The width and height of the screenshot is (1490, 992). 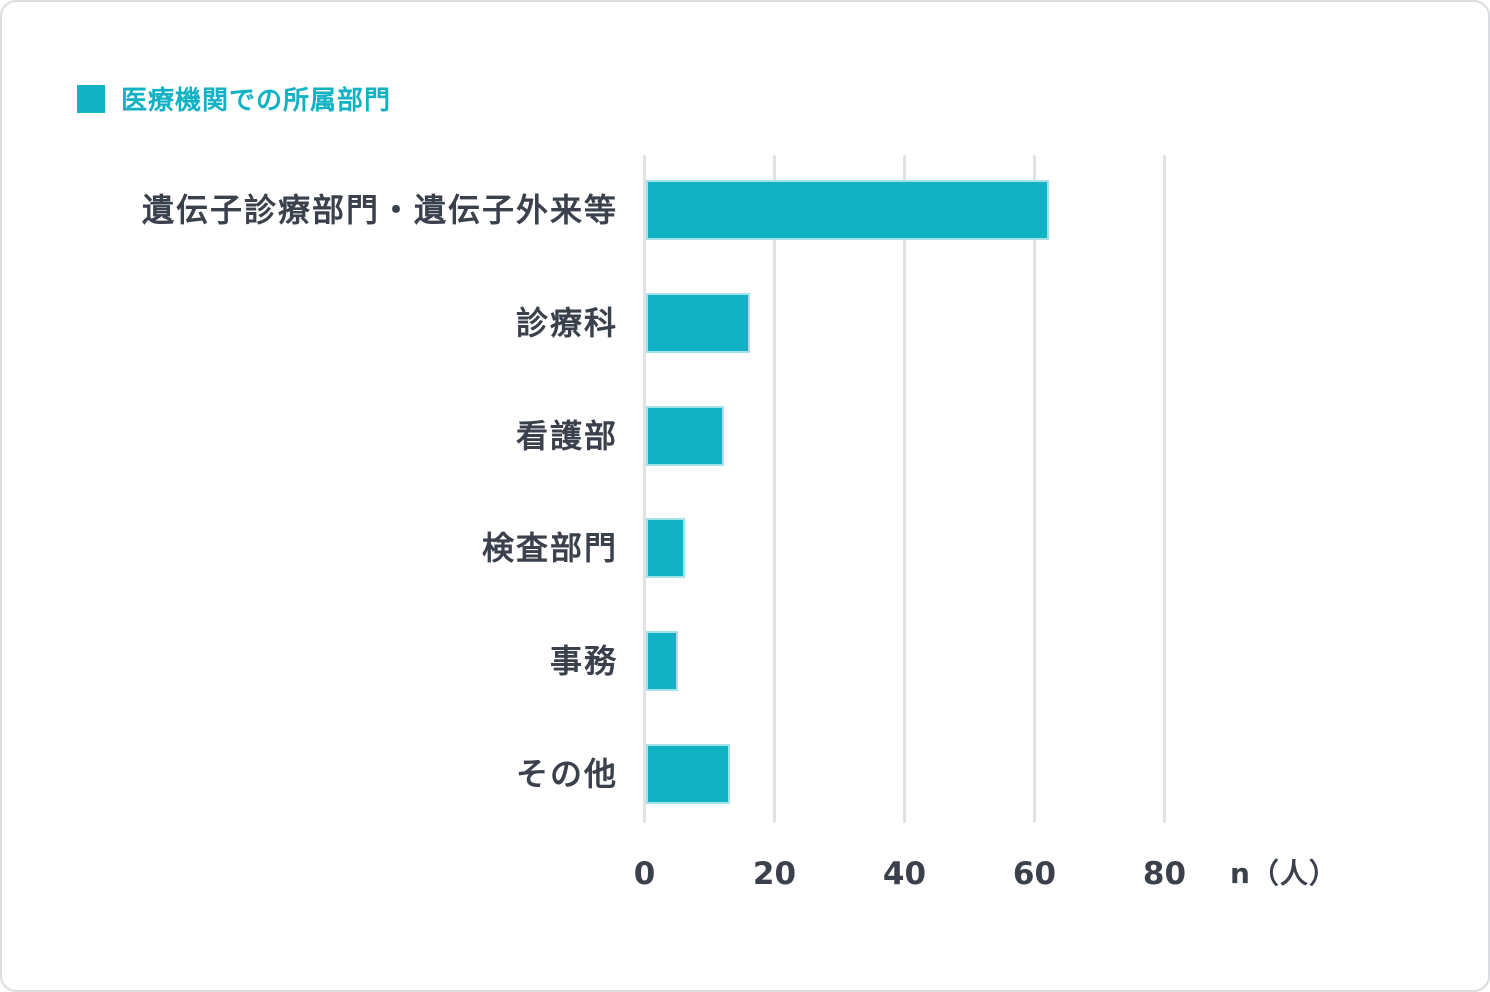 What do you see at coordinates (1034, 874) in the screenshot?
I see `x-tick-label: 60` at bounding box center [1034, 874].